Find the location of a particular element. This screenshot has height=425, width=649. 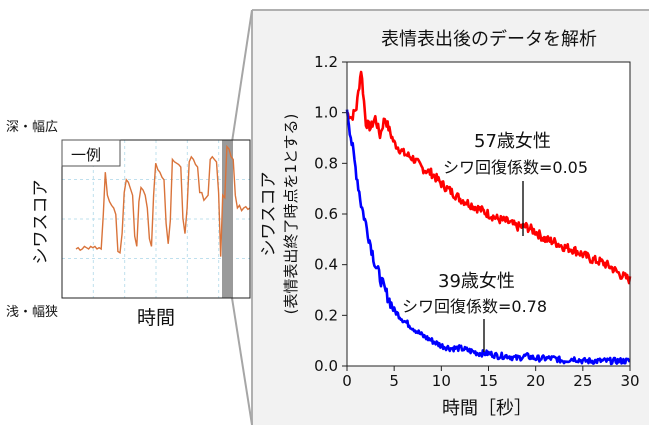

annotation-39: シワ回復係数=0.78 is located at coordinates (474, 306).